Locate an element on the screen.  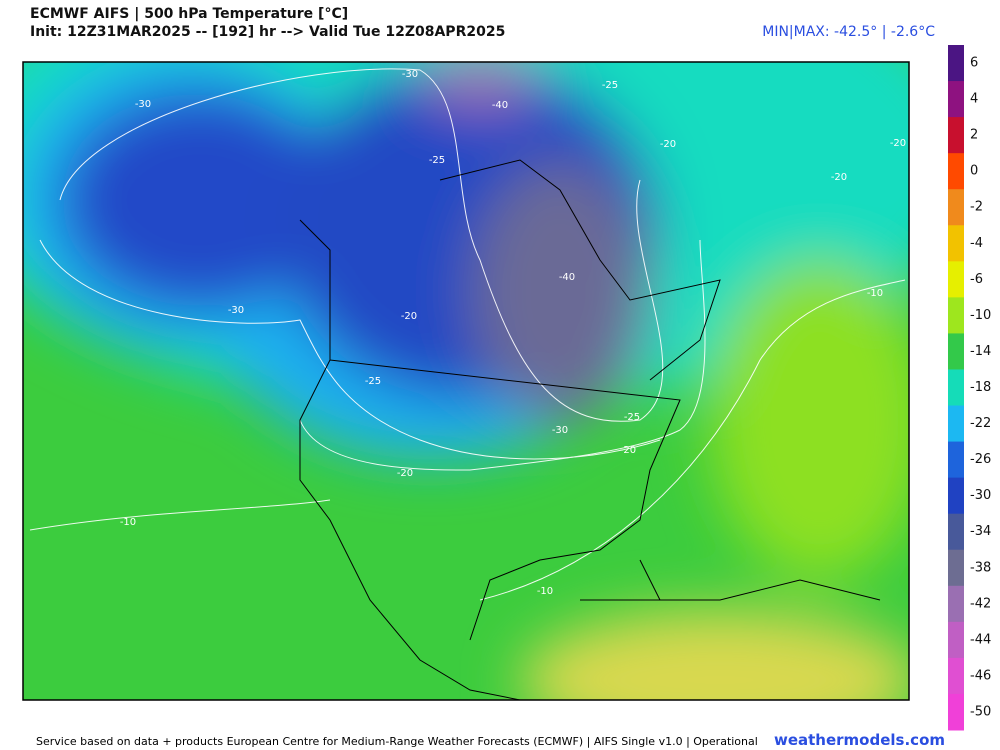
min-max: MIN|MAX: -42.5° | -2.6°C is located at coordinates (848, 32).